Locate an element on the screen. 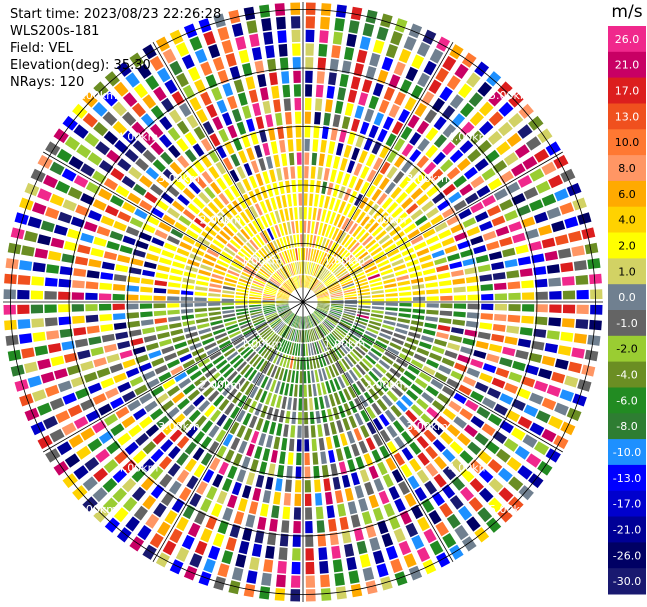 Image resolution: width=647 pixels, height=607 pixels. colorbar-tick-label: 10.0 is located at coordinates (627, 142).